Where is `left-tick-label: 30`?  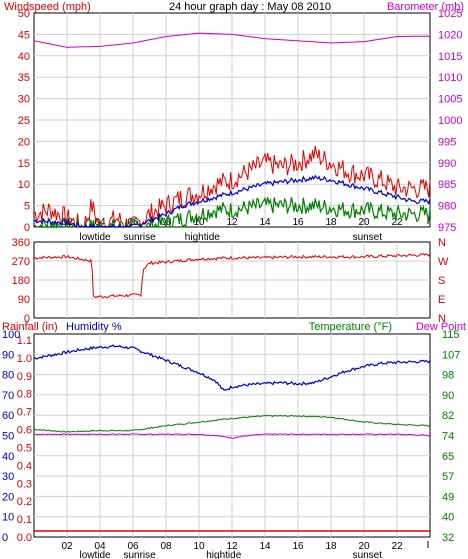 left-tick-label: 30 is located at coordinates (24, 100).